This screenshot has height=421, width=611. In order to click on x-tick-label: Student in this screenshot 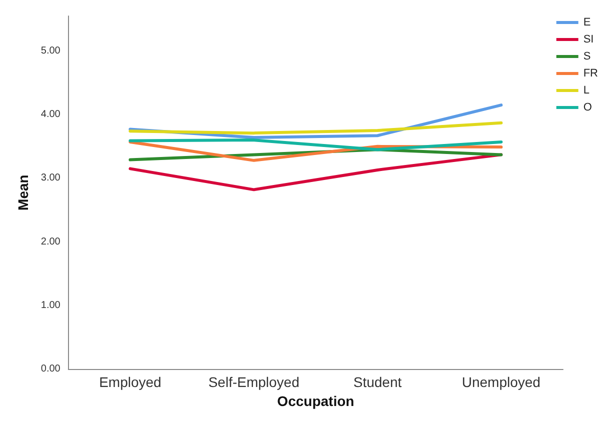, I will do `click(377, 382)`.